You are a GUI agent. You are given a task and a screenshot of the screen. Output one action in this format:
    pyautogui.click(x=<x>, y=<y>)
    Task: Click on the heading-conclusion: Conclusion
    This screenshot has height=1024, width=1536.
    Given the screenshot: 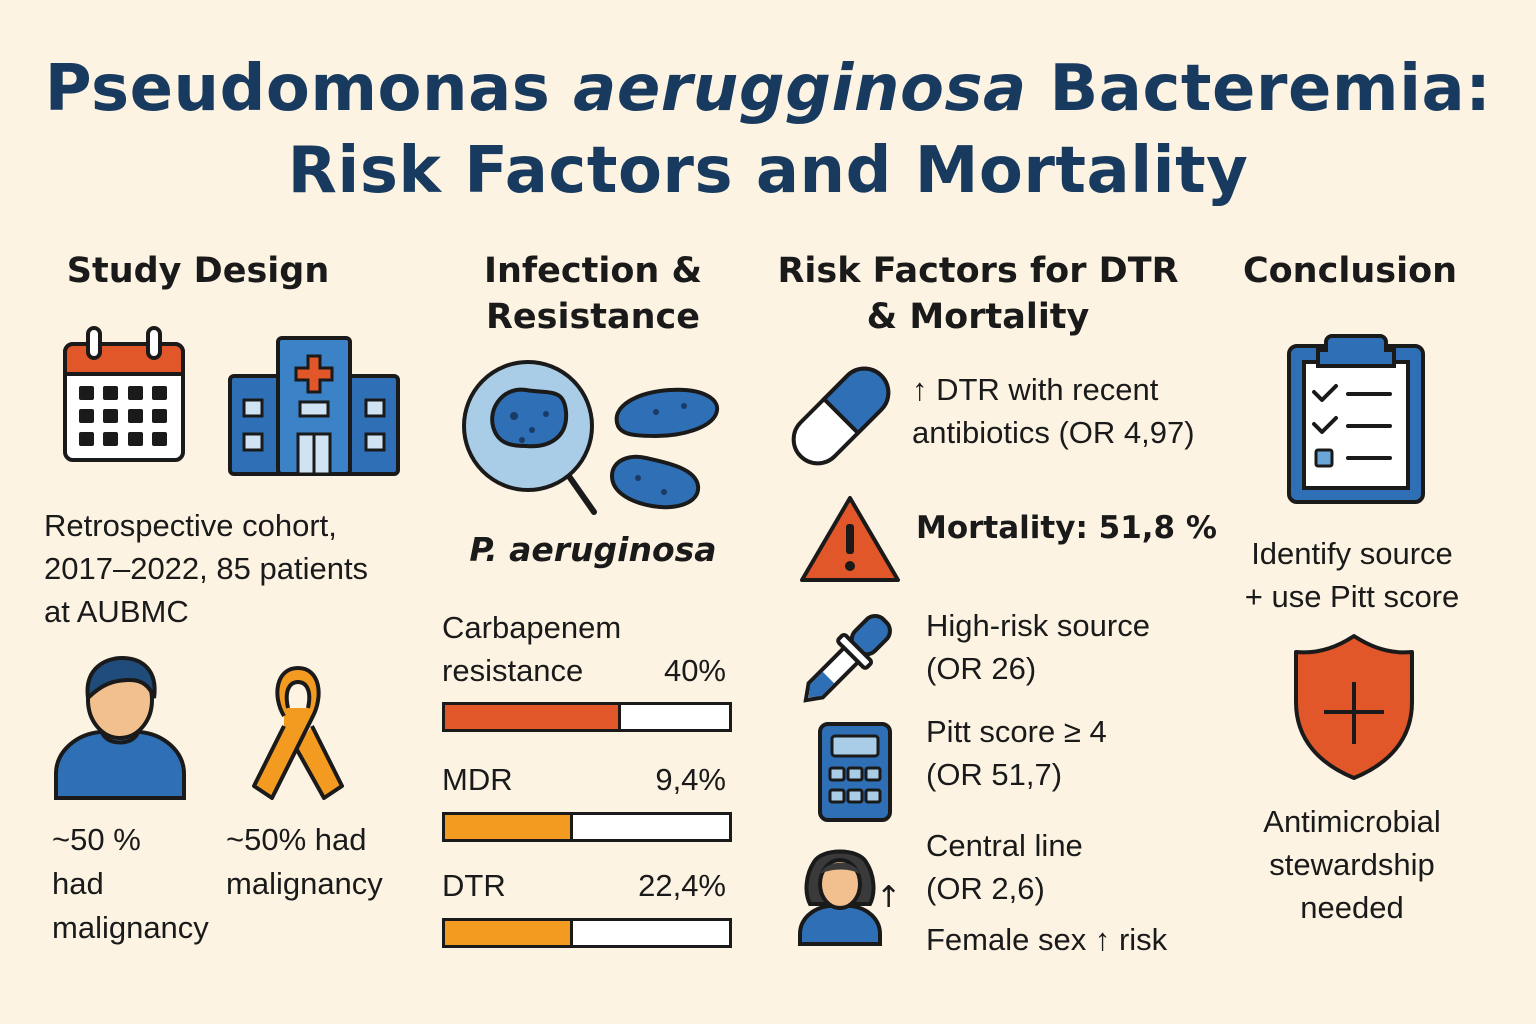 What is the action you would take?
    pyautogui.click(x=1350, y=271)
    